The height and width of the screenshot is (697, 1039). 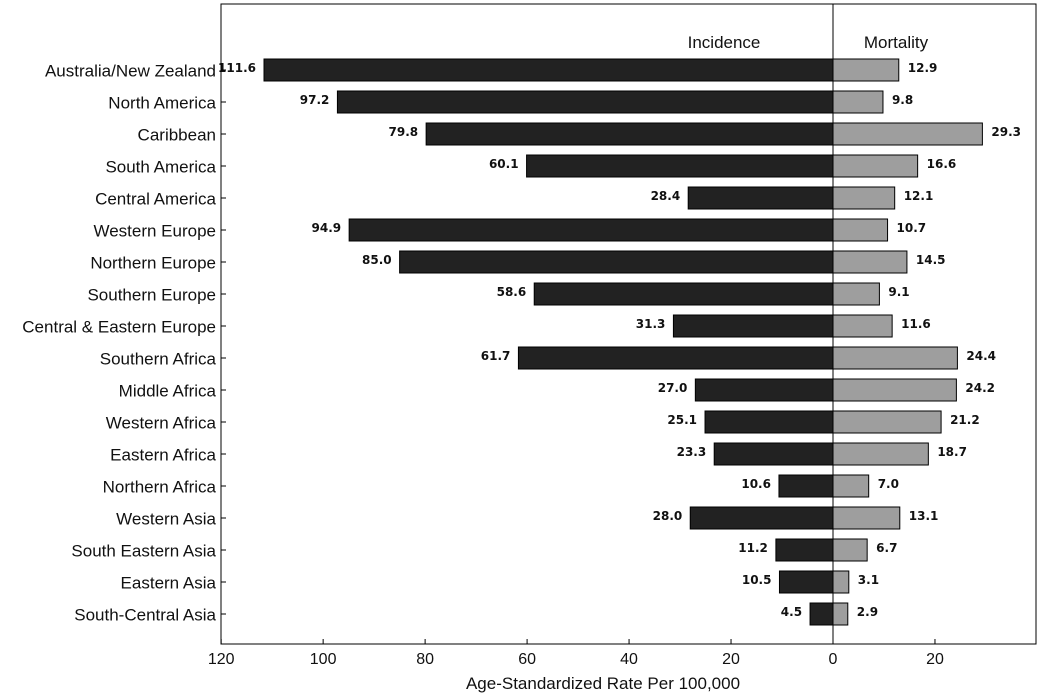 I want to click on region-label-australia-new-zealand: Australia/New Zealand, so click(x=130, y=71).